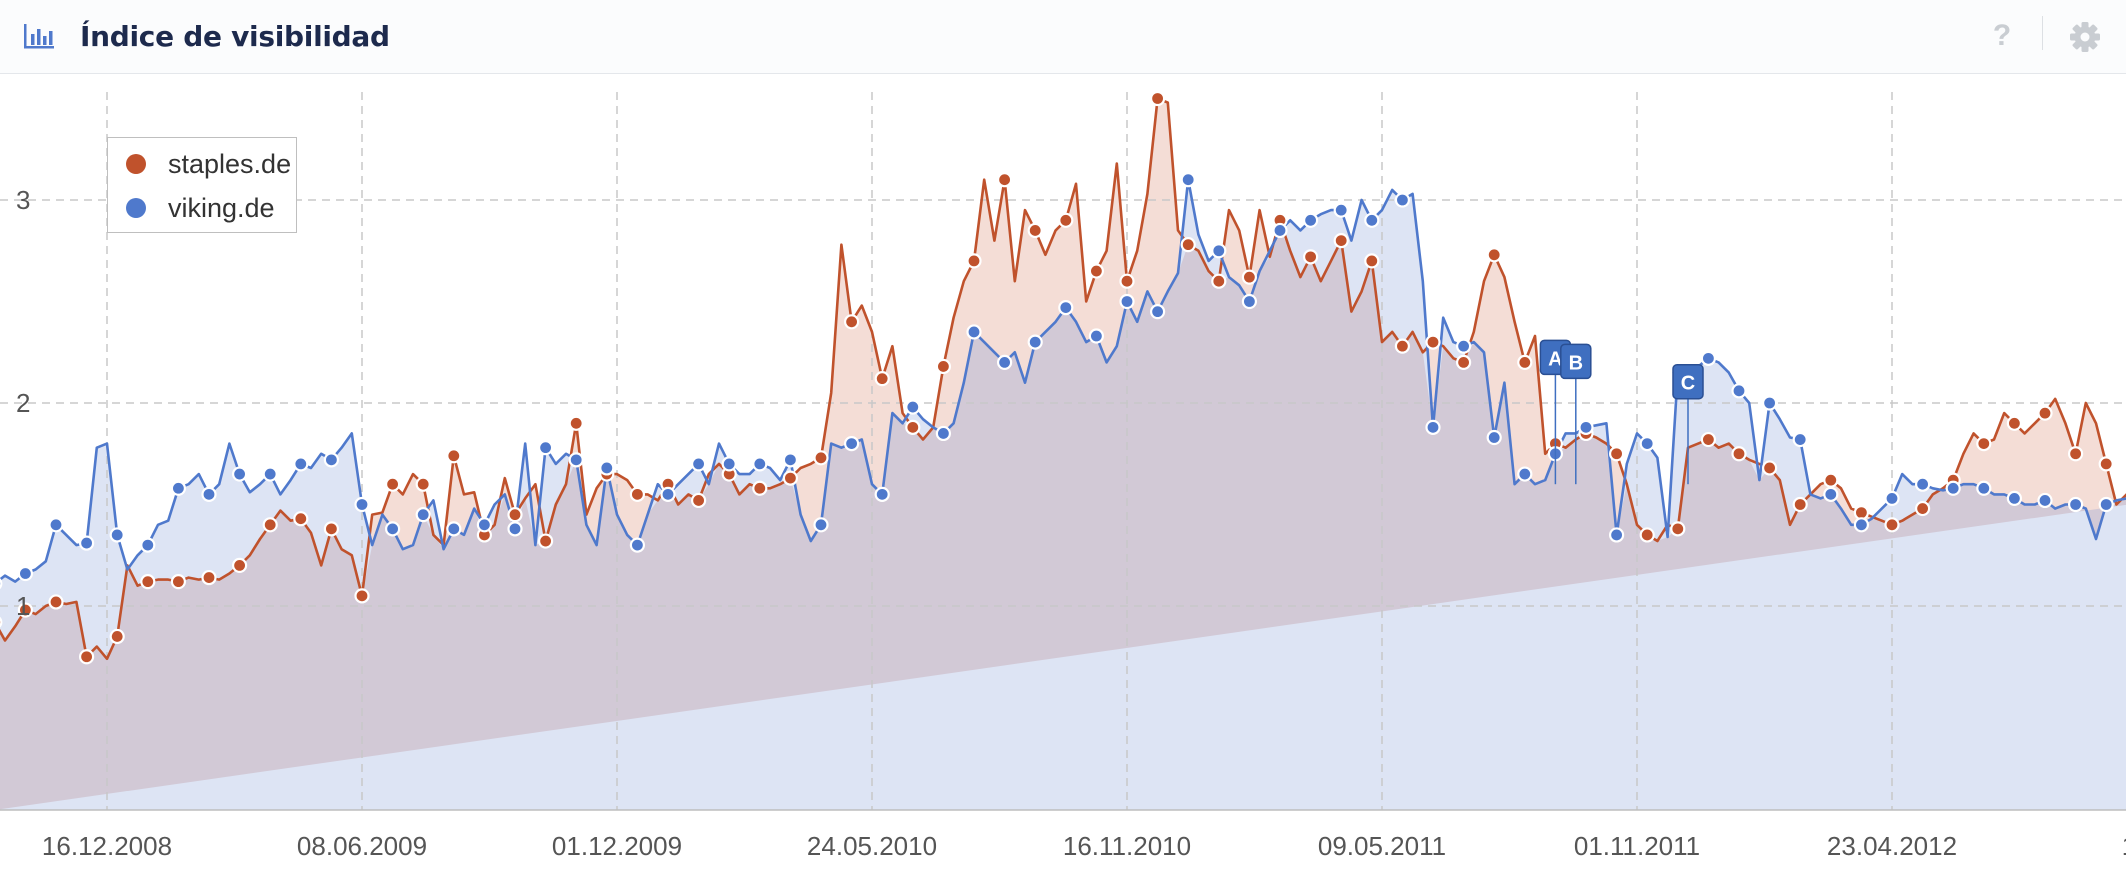 The height and width of the screenshot is (876, 2126). I want to click on x-tick-label-2: 01.12.2009, so click(617, 846).